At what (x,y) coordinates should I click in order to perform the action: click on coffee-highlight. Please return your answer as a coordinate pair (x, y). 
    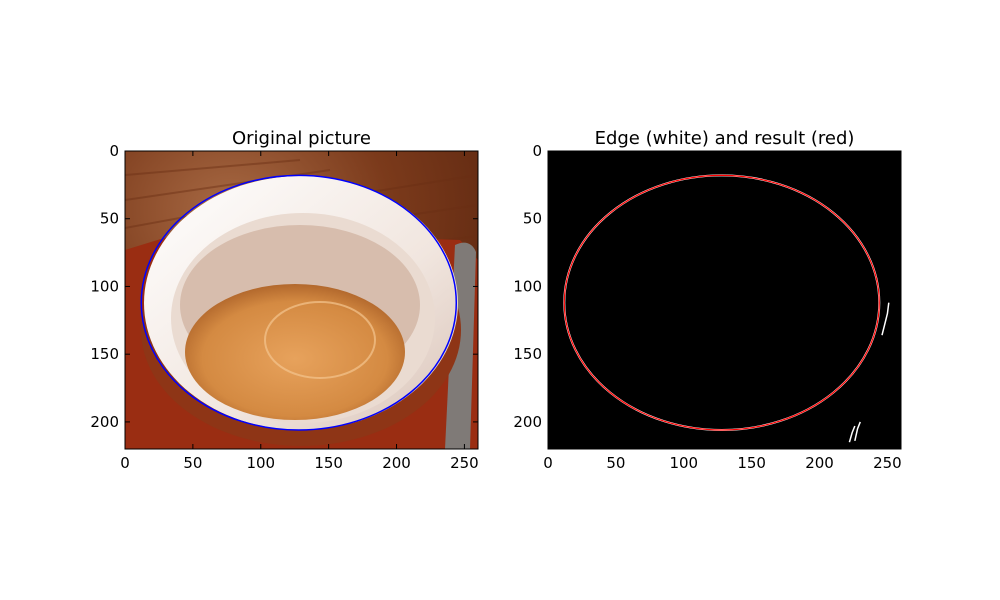
    Looking at the image, I should click on (320, 340).